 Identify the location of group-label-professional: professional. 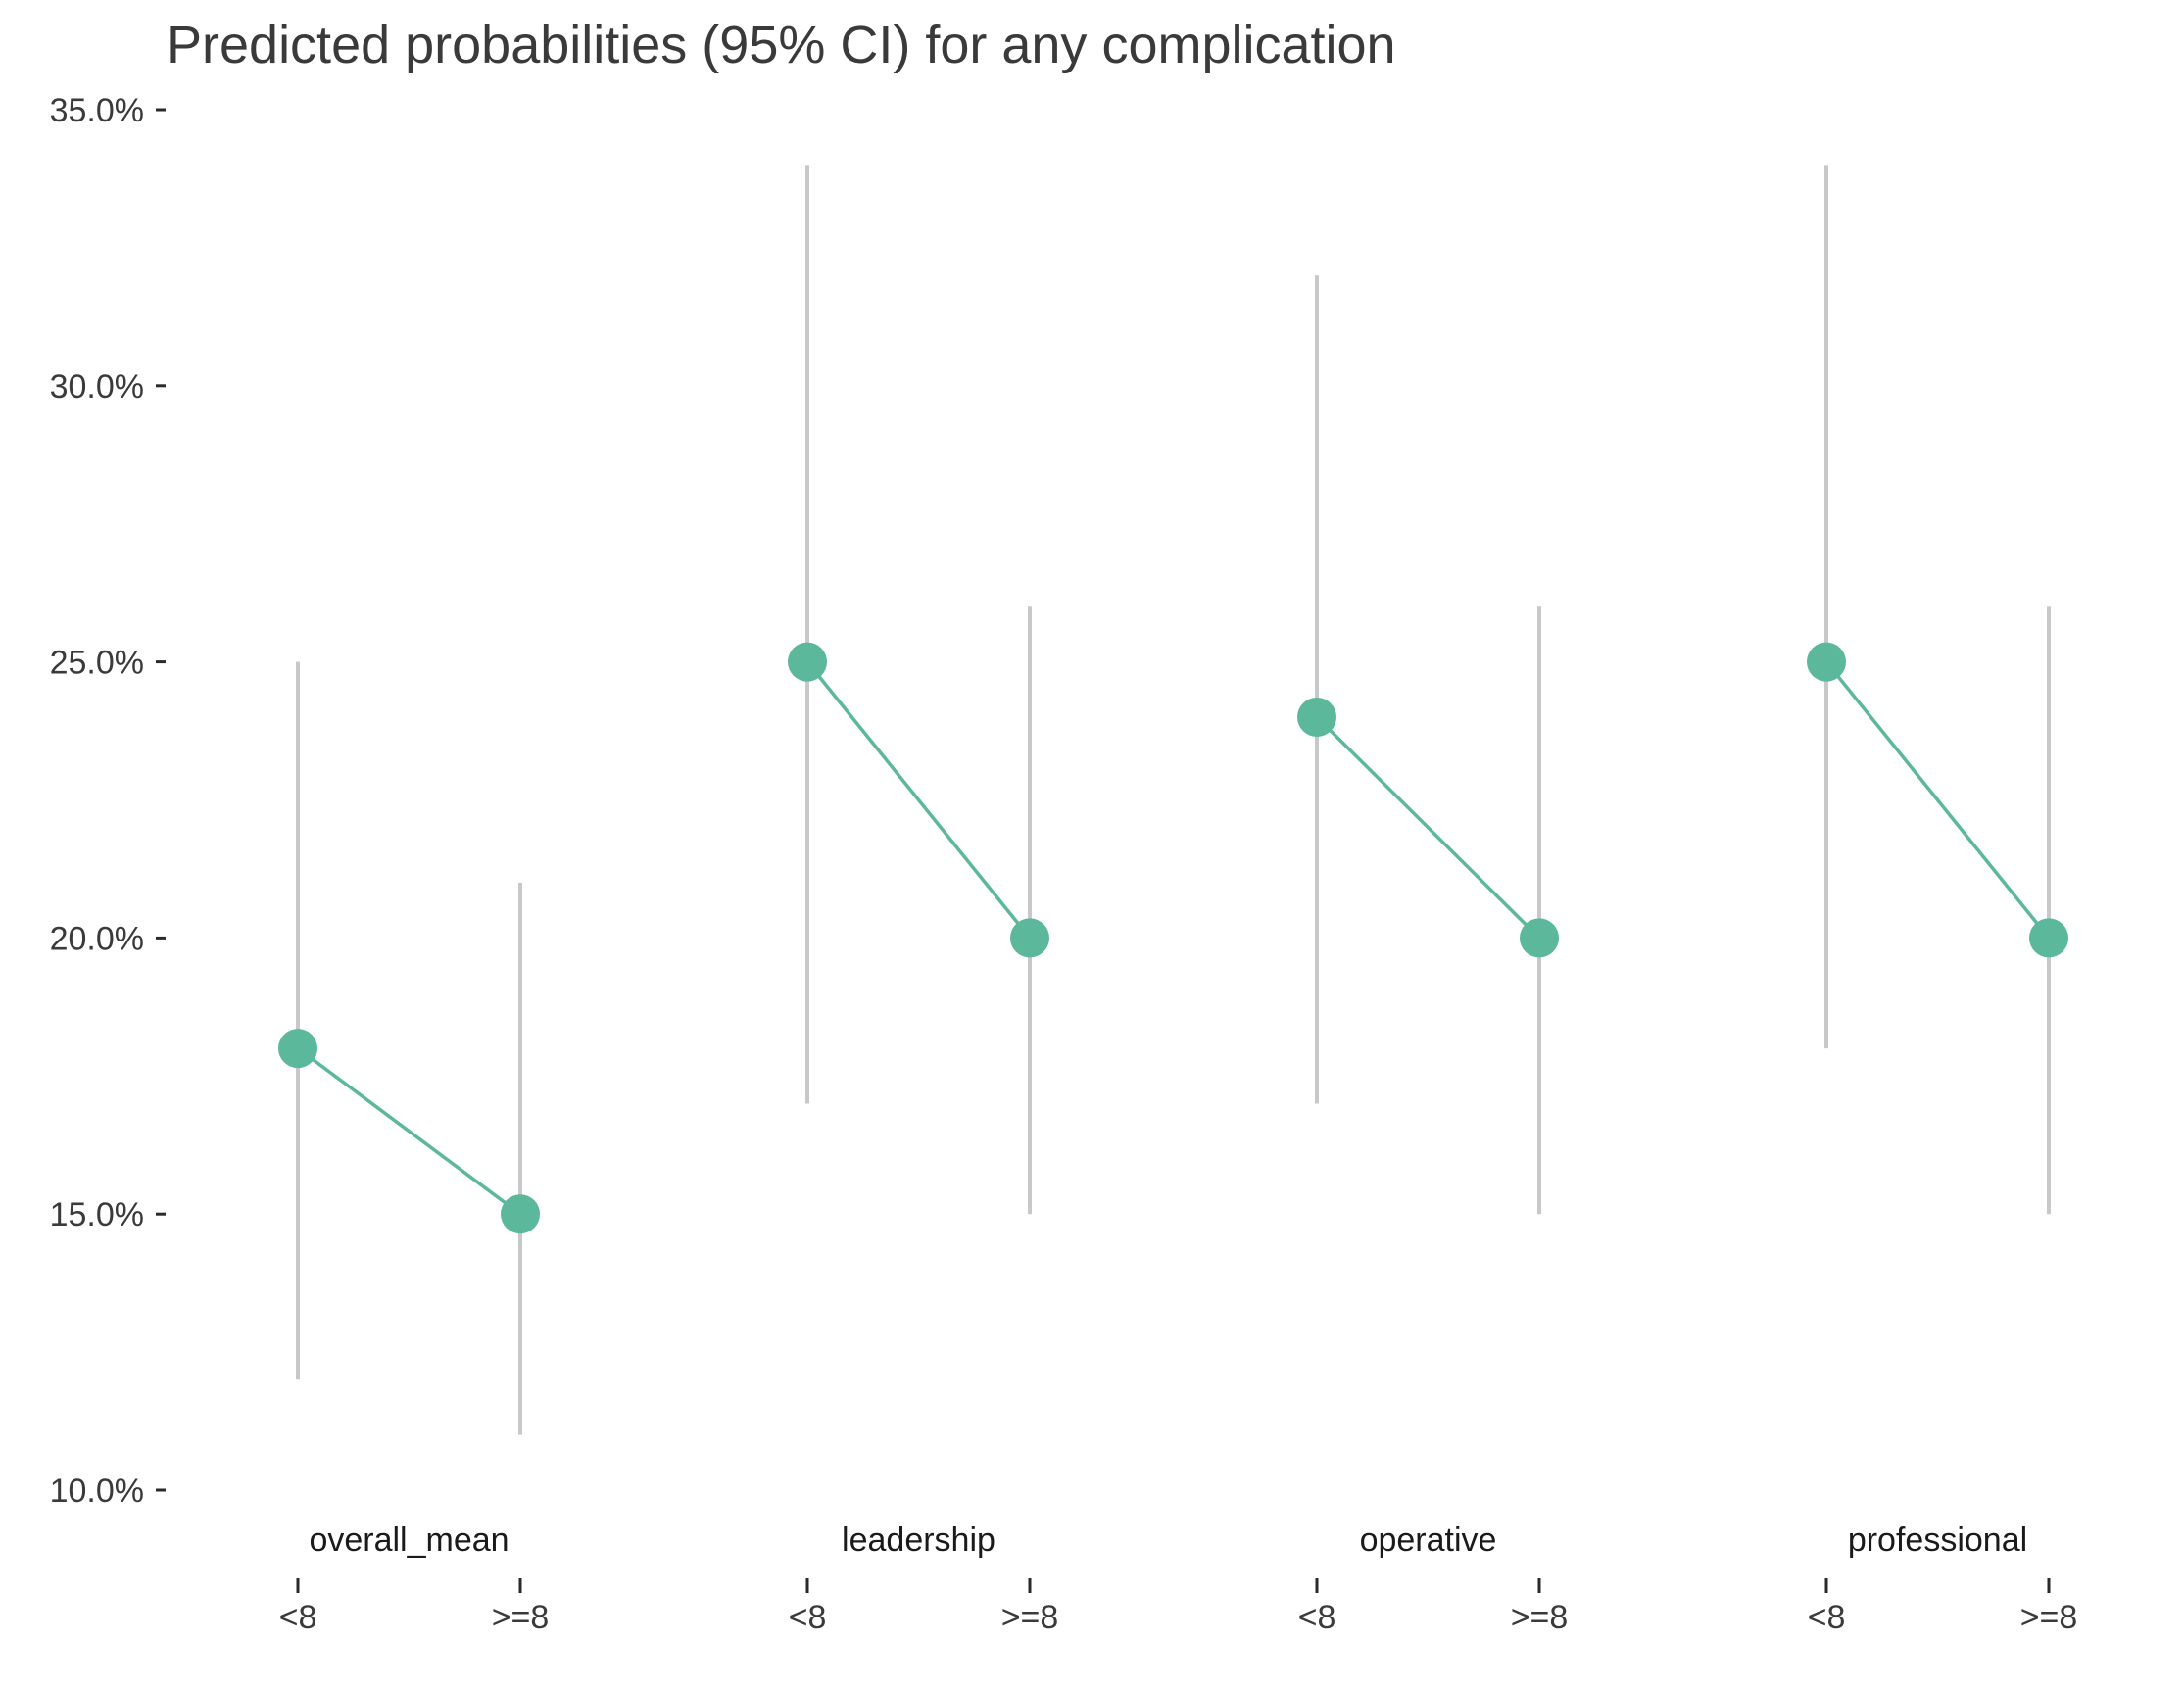
(1937, 1540).